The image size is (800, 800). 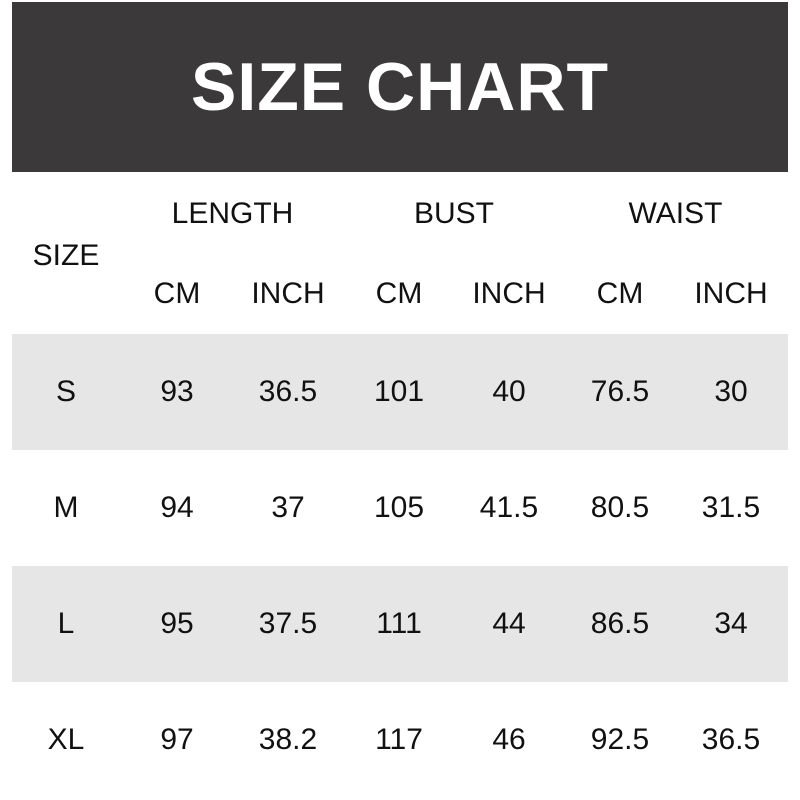 I want to click on size-cell: L, so click(x=66, y=623).